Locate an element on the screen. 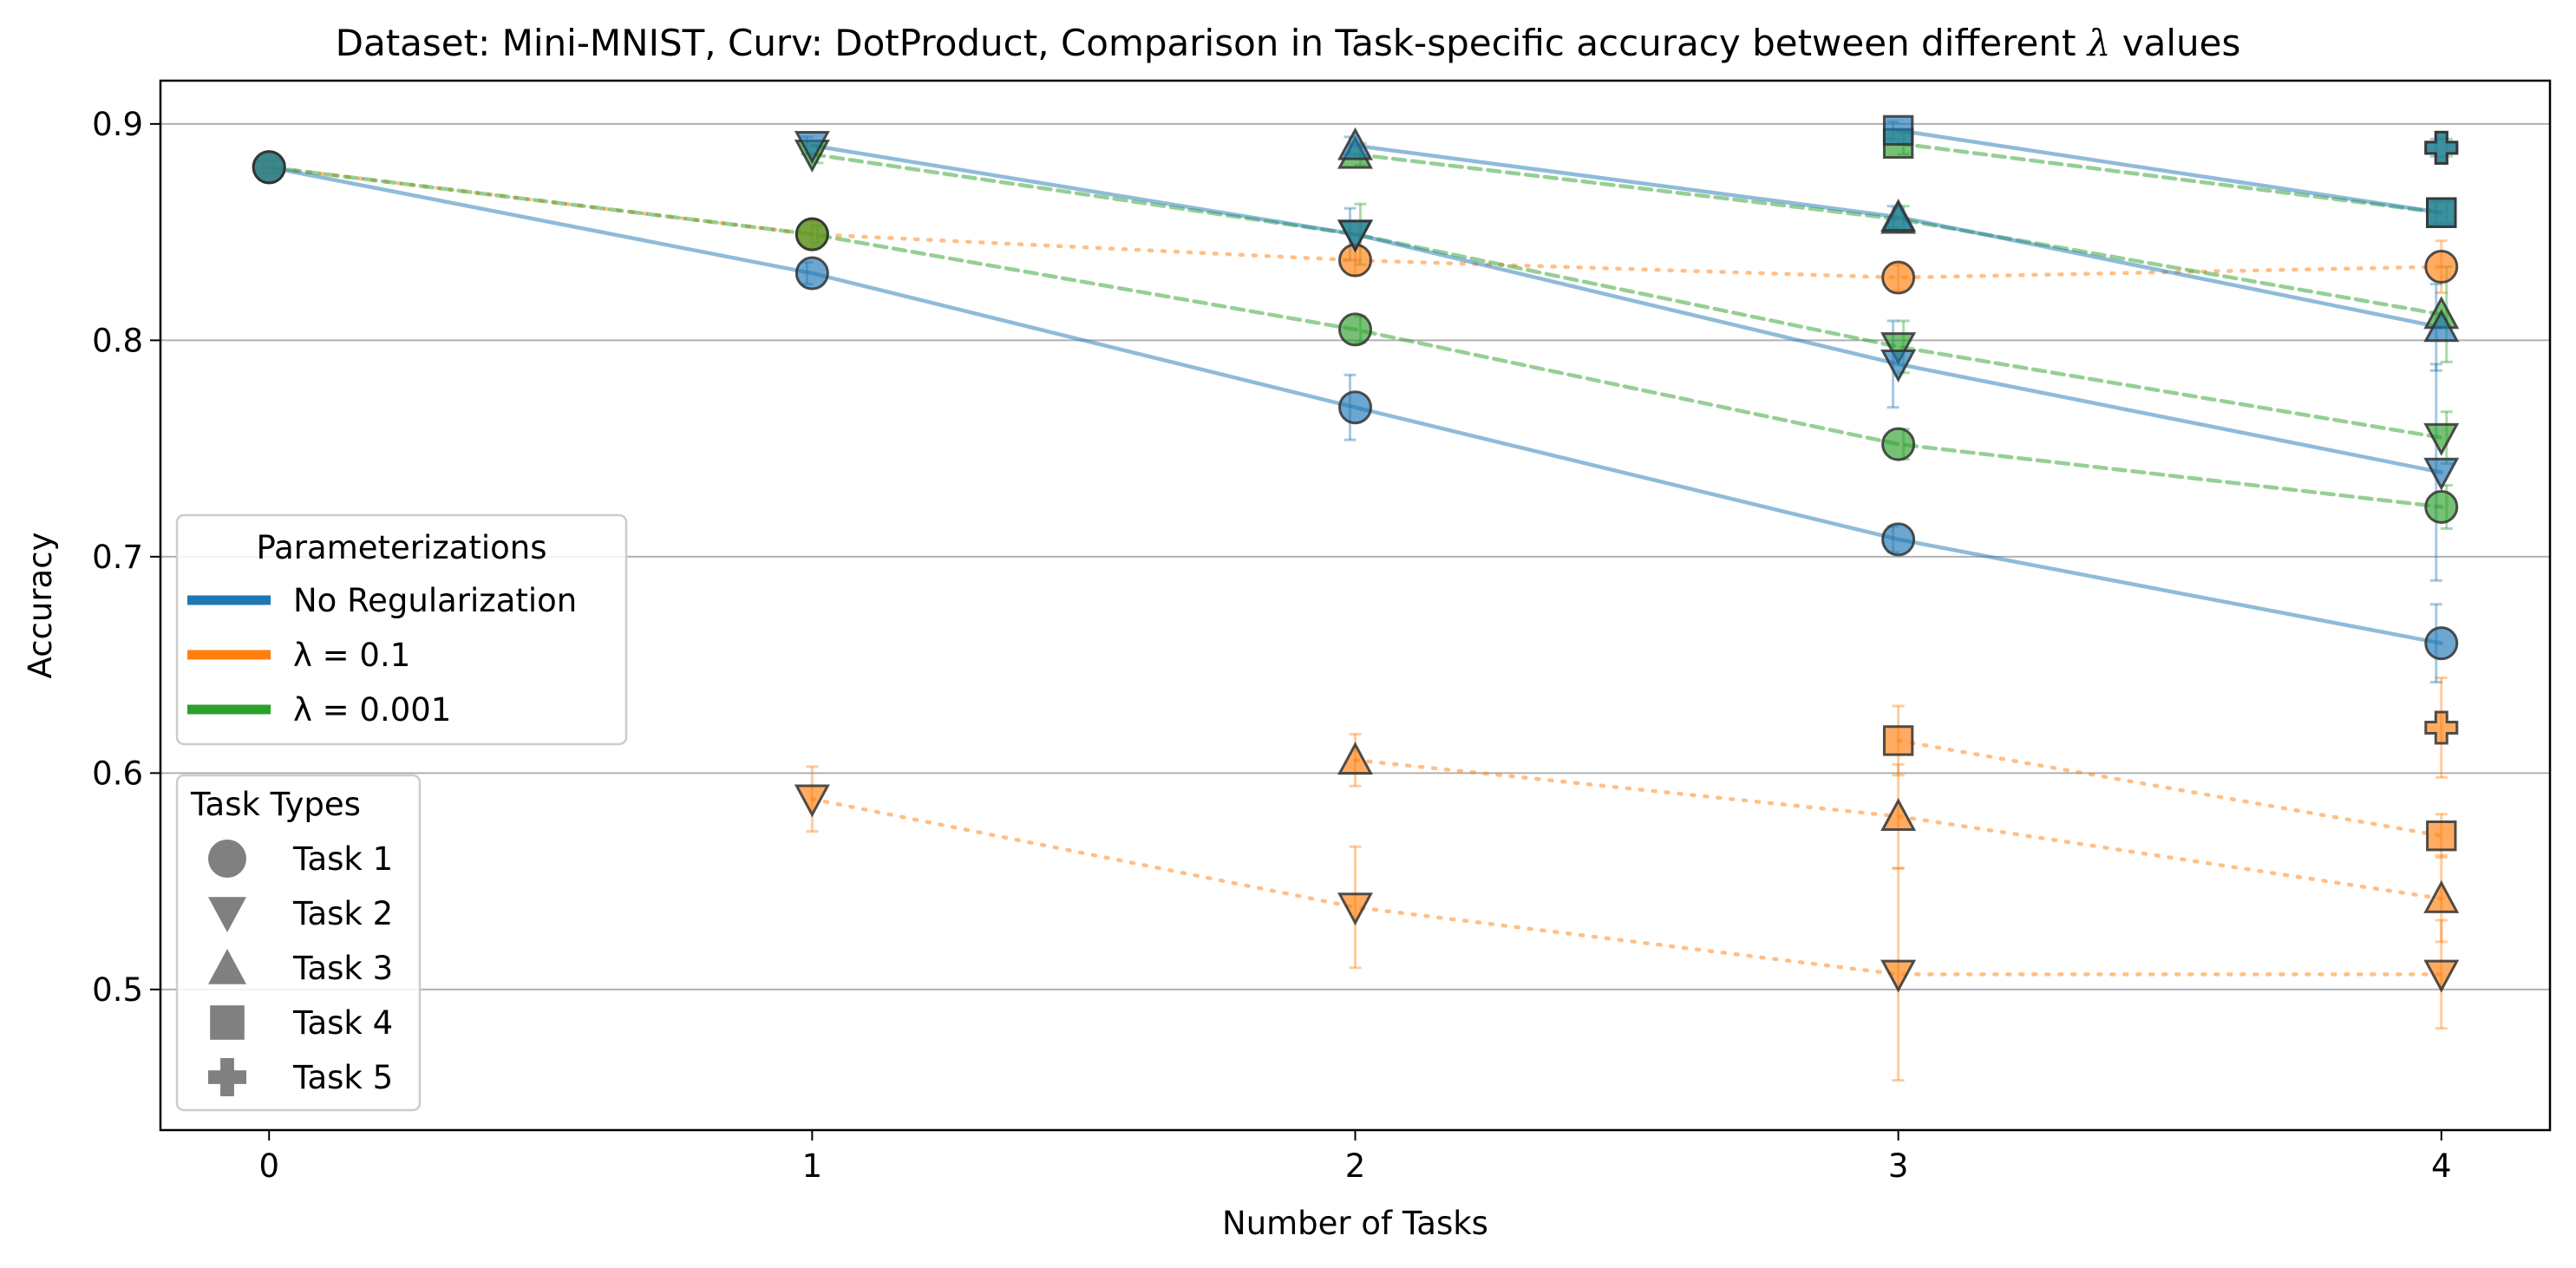 The image size is (2576, 1268). legend-label: λ = 0.1 is located at coordinates (351, 655).